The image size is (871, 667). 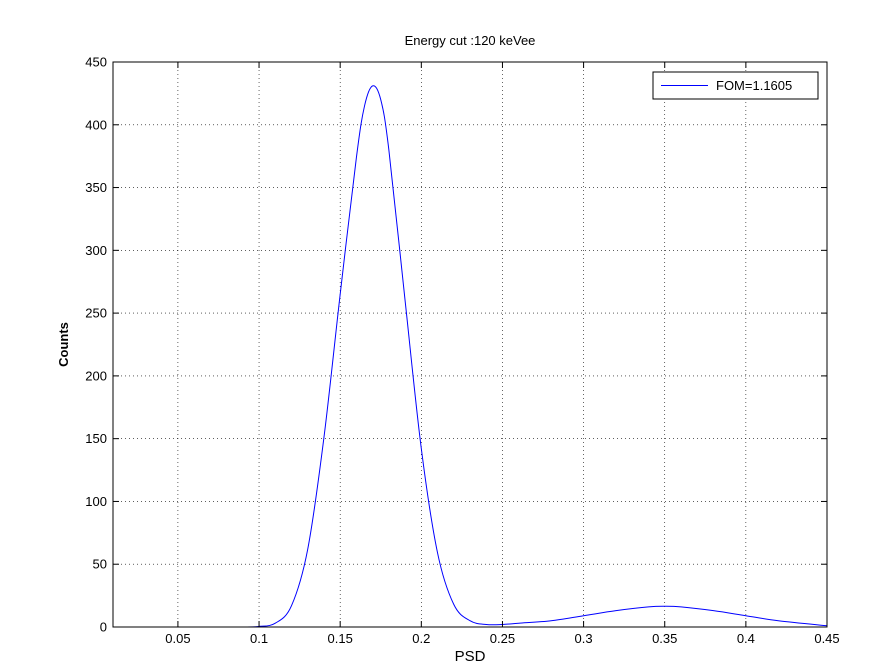 What do you see at coordinates (96, 250) in the screenshot?
I see `y-tick-label: 300` at bounding box center [96, 250].